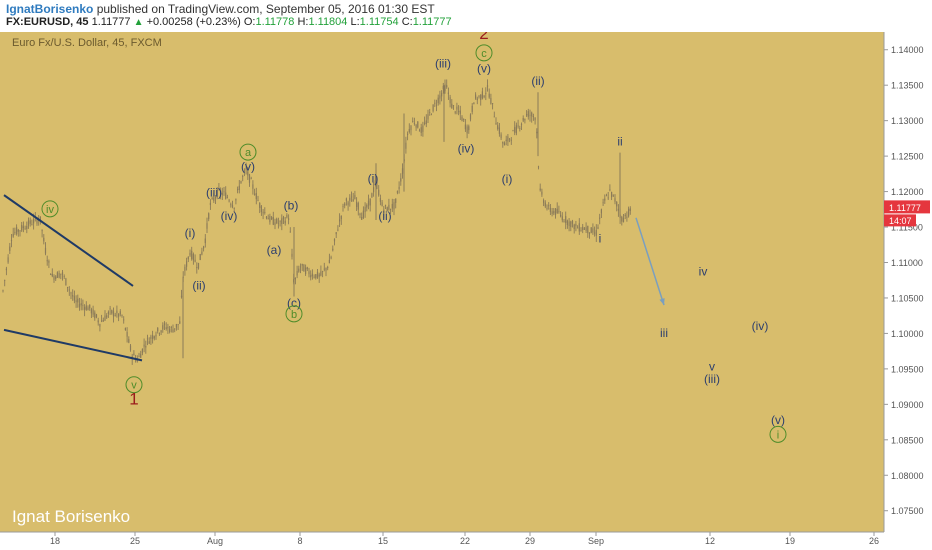 The height and width of the screenshot is (550, 932). I want to click on time-axis: 18 25 Aug 8 15 22 29 Sep 12 19 26, so click(466, 540).